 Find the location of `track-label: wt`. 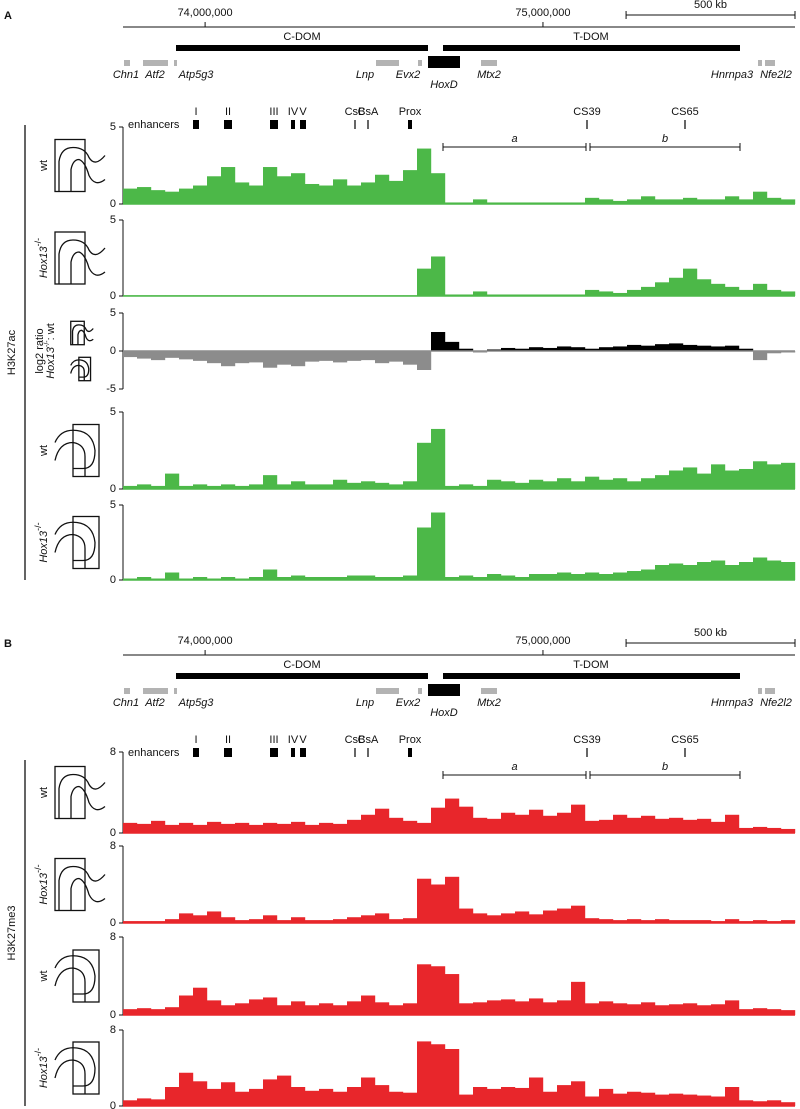

track-label: wt is located at coordinates (44, 451).